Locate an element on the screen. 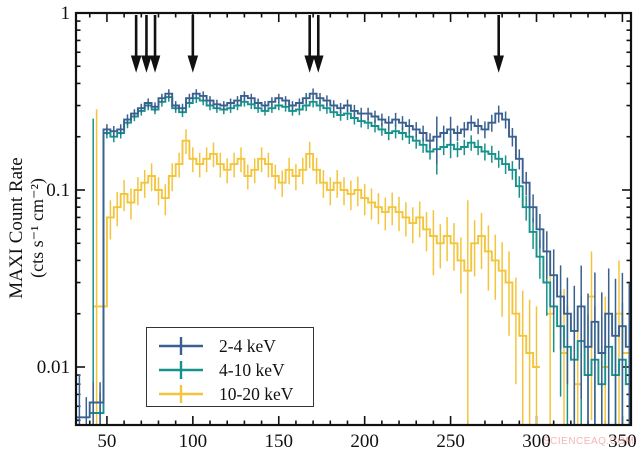 Image resolution: width=643 pixels, height=455 pixels. x-tick-label: 250 is located at coordinates (450, 441).